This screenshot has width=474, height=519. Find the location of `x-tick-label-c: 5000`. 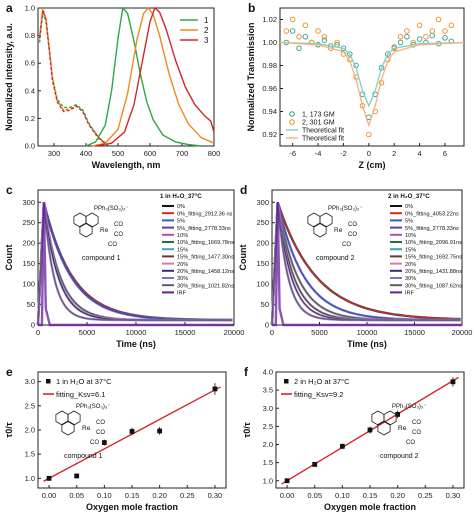

x-tick-label-c: 5000 is located at coordinates (87, 332).